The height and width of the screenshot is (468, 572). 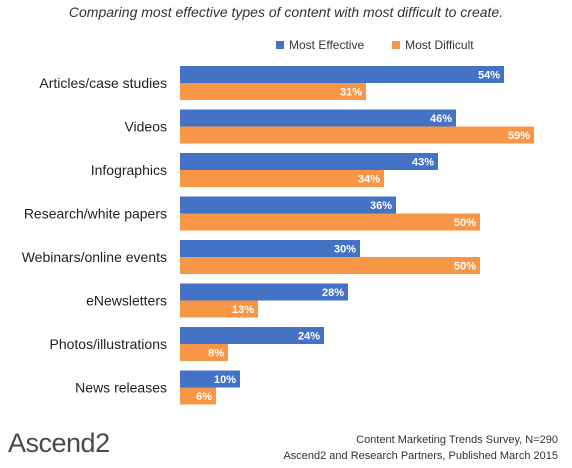 I want to click on legend-item-most-difficult: Most Difficult, so click(x=433, y=45).